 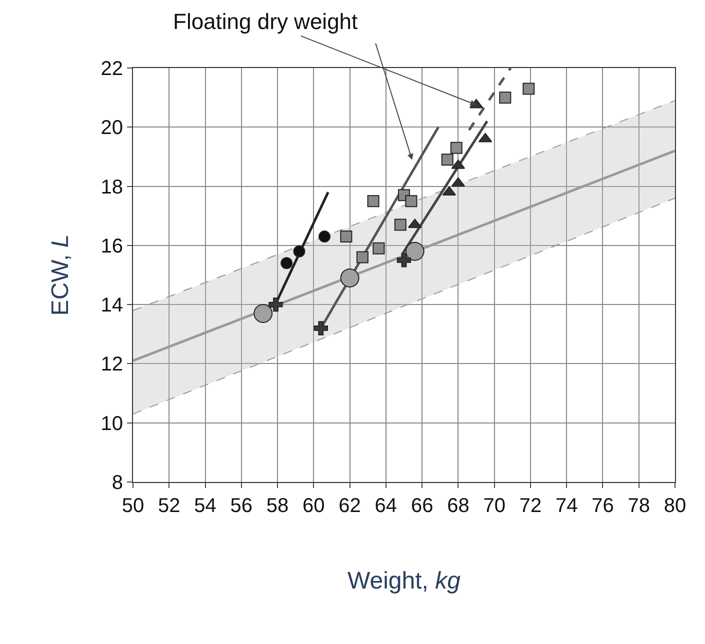 I want to click on x-tick-label: 80, so click(x=675, y=506).